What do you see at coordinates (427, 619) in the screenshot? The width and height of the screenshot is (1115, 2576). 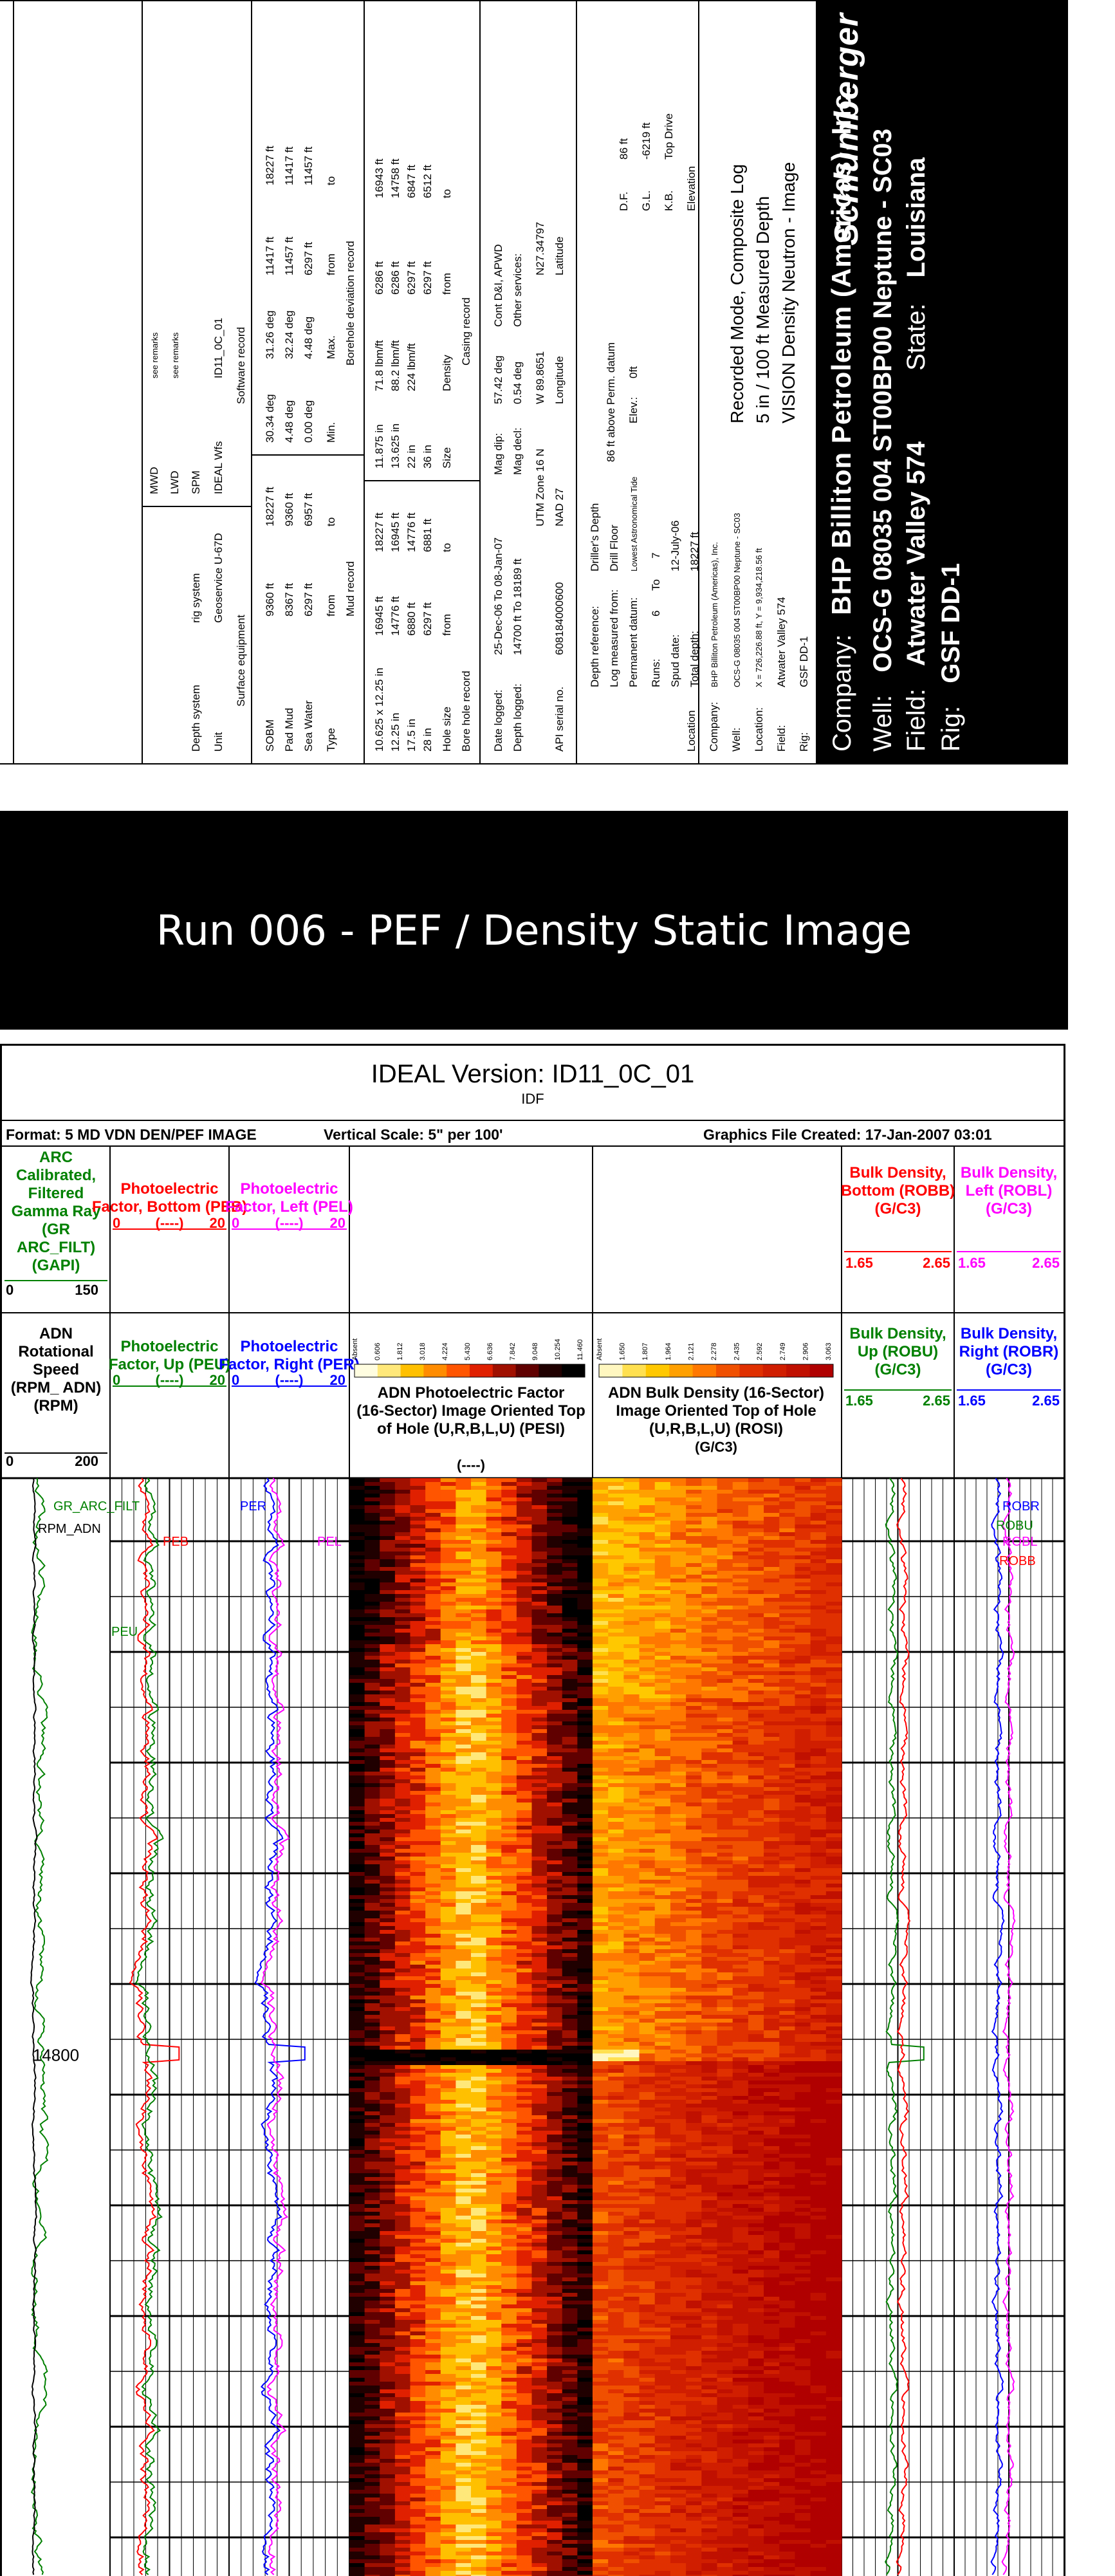 I see `hole-row: 6297 ft` at bounding box center [427, 619].